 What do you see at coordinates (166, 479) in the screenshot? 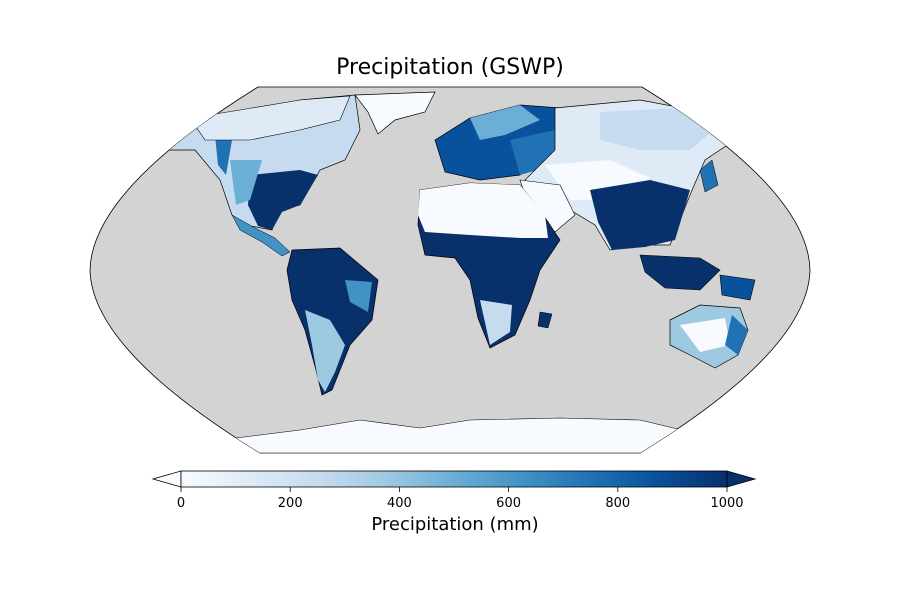
I see `colorbar-extend-low` at bounding box center [166, 479].